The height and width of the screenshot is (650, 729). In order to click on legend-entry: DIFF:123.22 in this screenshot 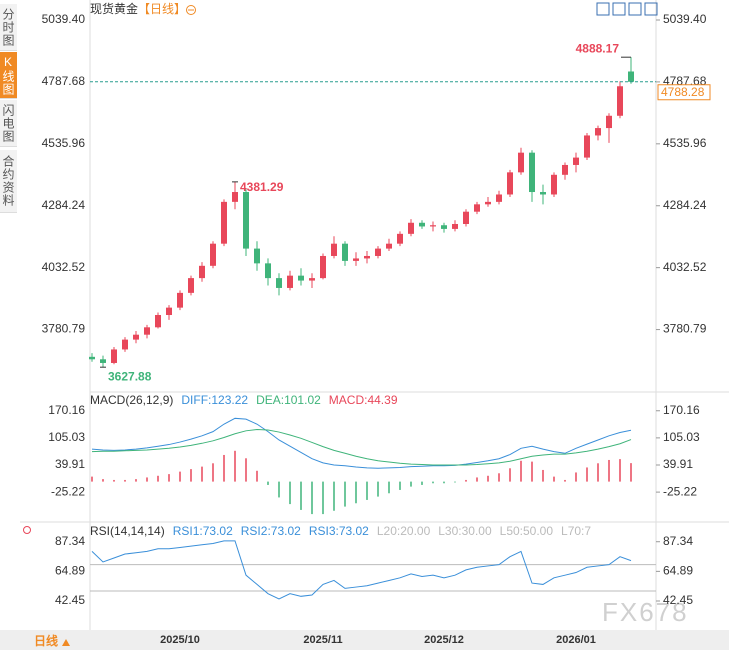, I will do `click(214, 400)`.